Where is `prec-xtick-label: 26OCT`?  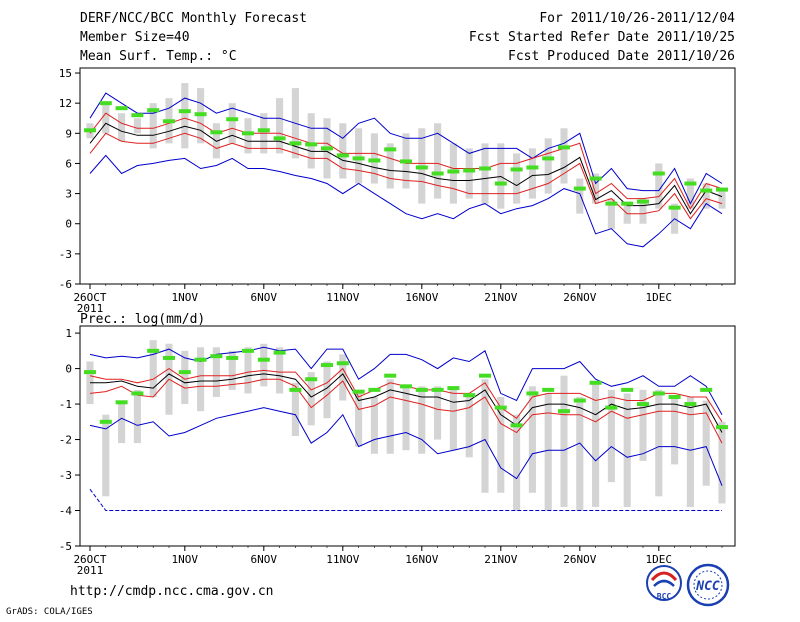
prec-xtick-label: 26OCT is located at coordinates (89, 559).